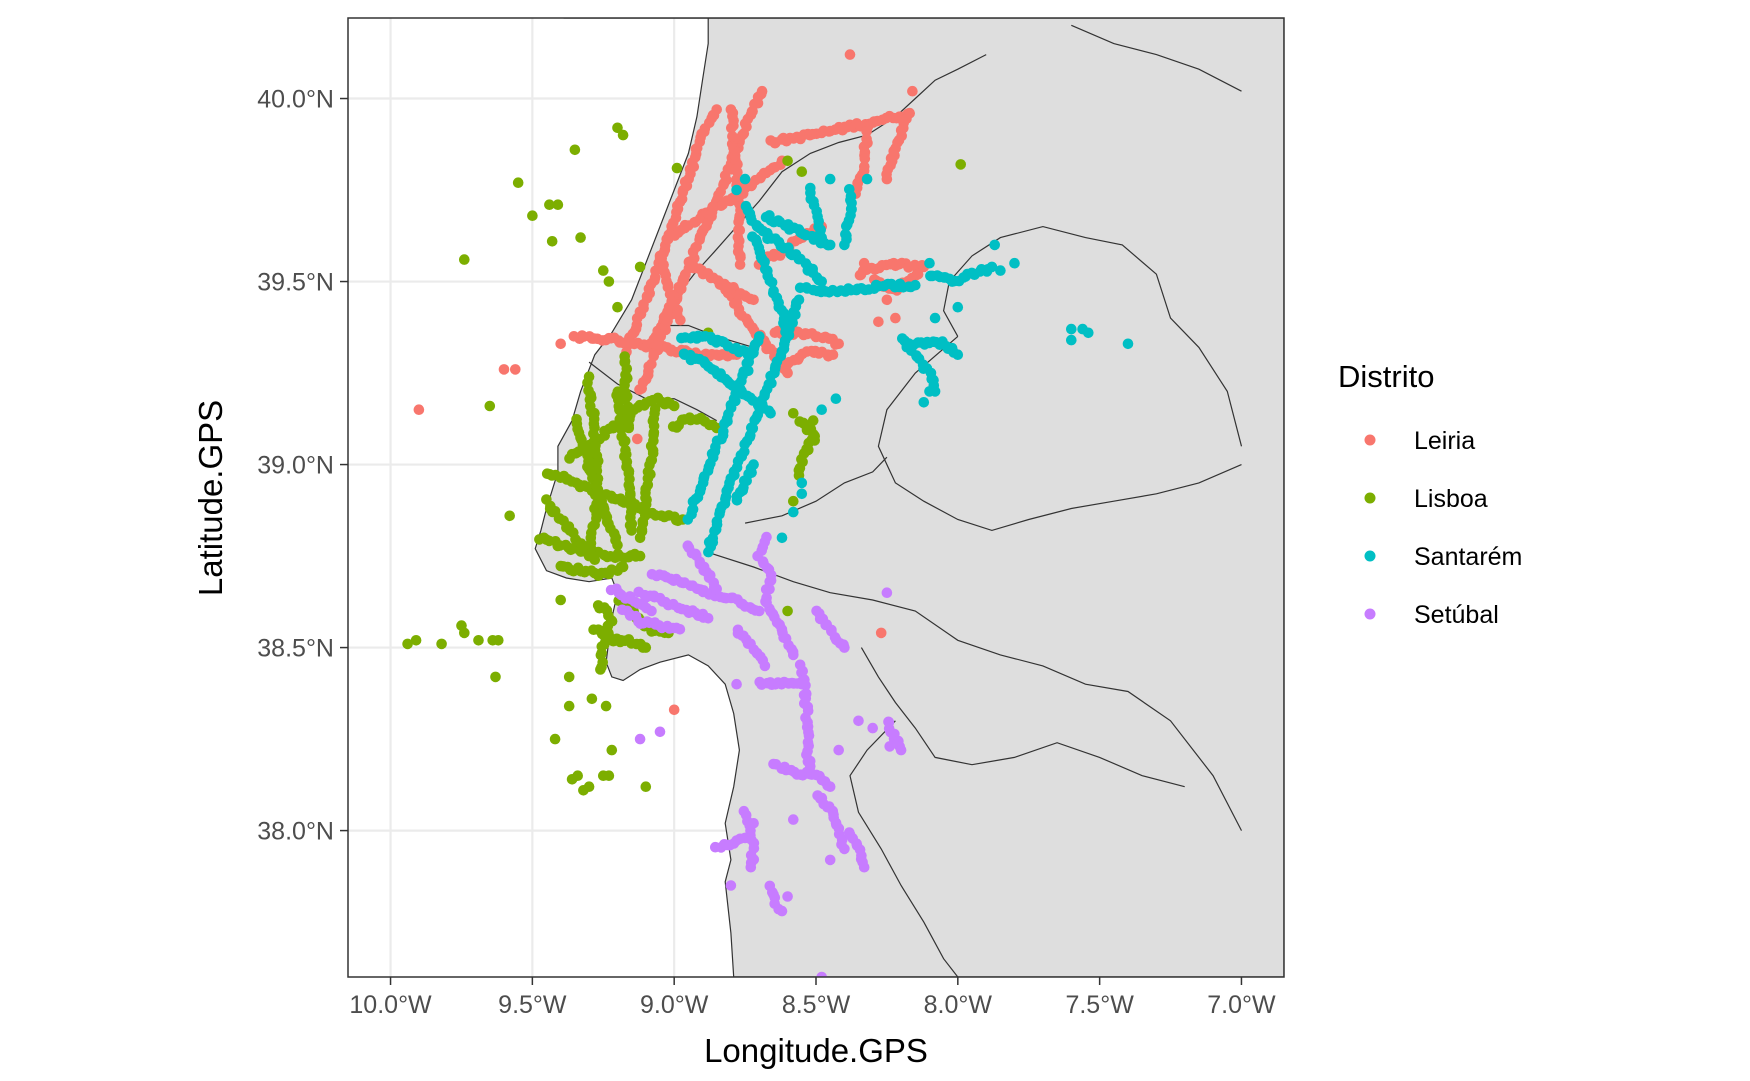  Describe the element at coordinates (1456, 615) in the screenshot. I see `legend-label-setúbal: Setúbal` at that location.